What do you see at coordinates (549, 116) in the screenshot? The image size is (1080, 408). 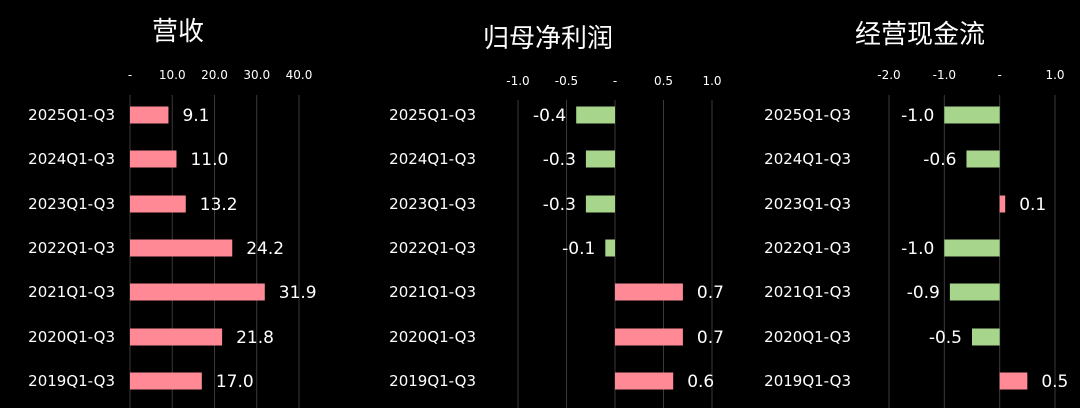 I see `data-label: -0.4` at bounding box center [549, 116].